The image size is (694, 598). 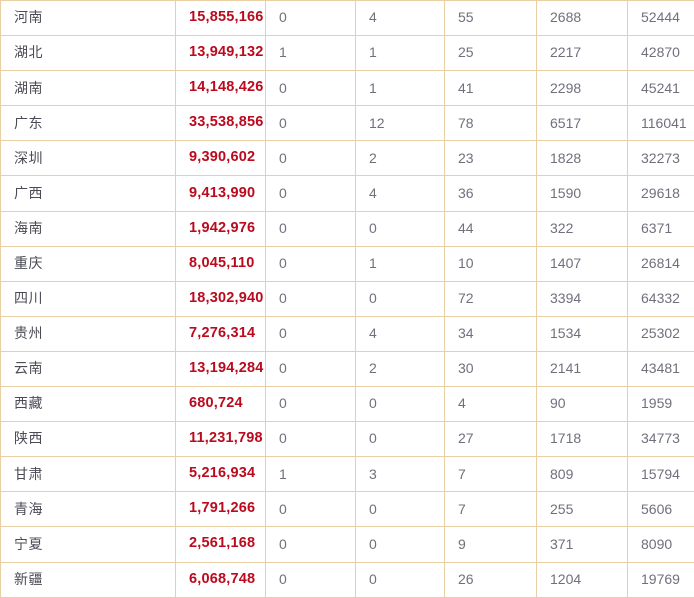 What do you see at coordinates (661, 18) in the screenshot?
I see `cell-metric-6: 52444` at bounding box center [661, 18].